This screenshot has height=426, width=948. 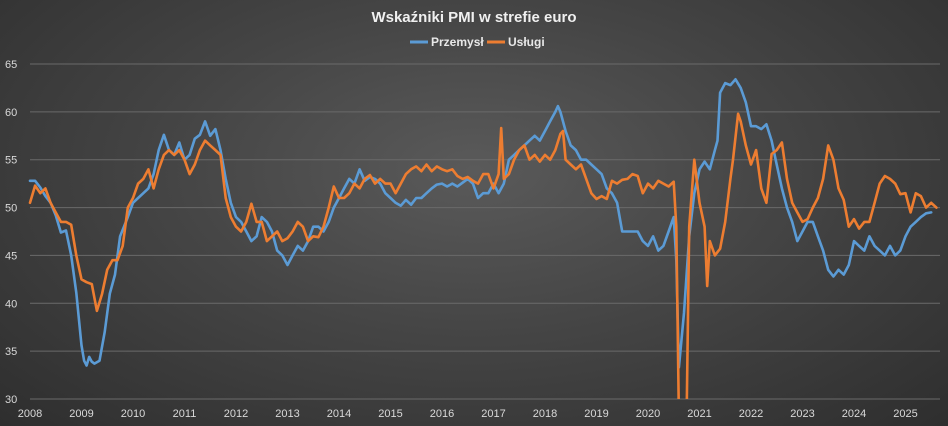 I want to click on x-tick-label: 2025, so click(x=905, y=414).